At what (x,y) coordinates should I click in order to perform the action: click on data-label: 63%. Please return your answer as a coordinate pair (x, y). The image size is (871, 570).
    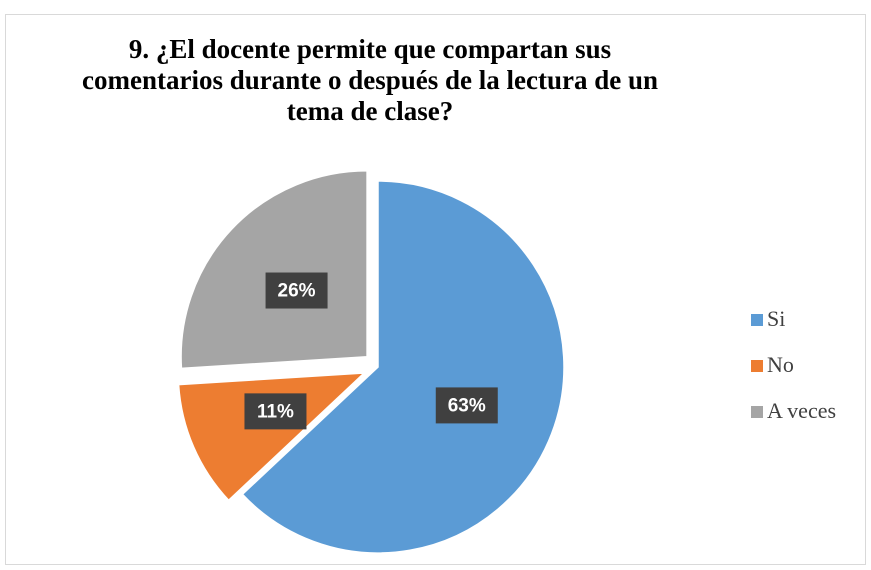
    Looking at the image, I should click on (467, 405).